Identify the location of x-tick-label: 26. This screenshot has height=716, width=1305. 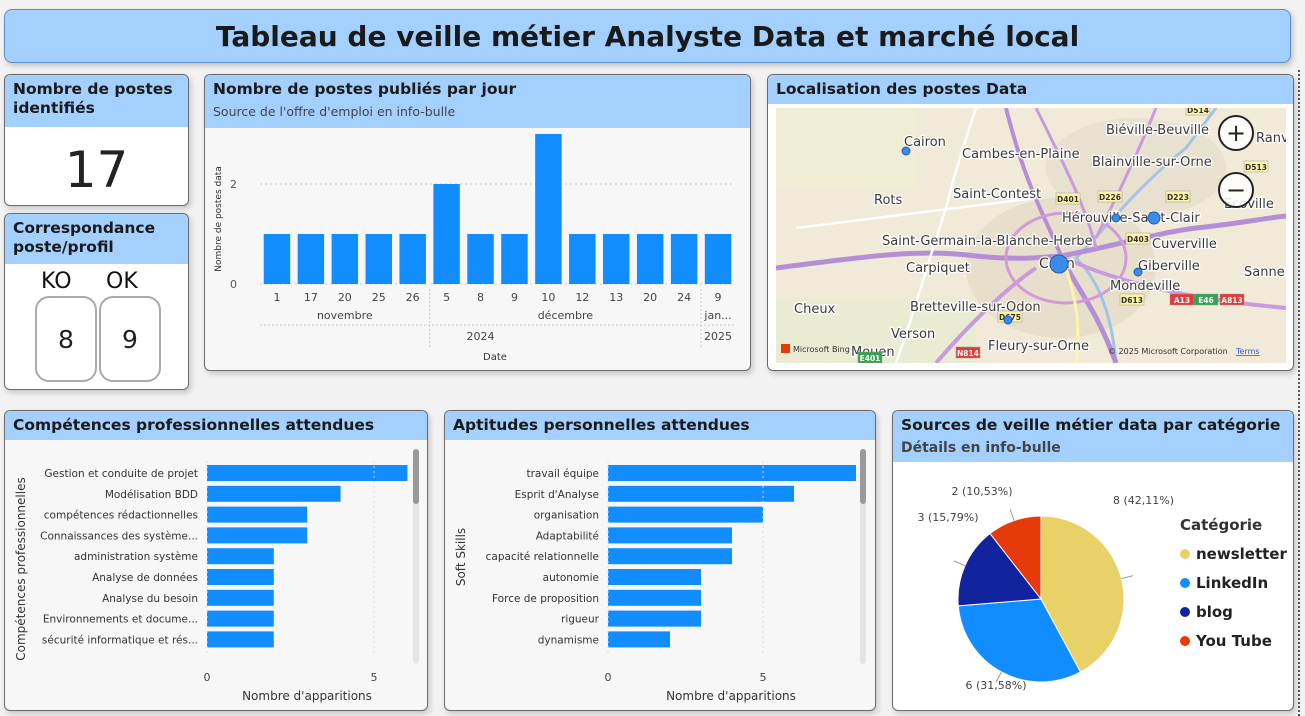
(413, 297).